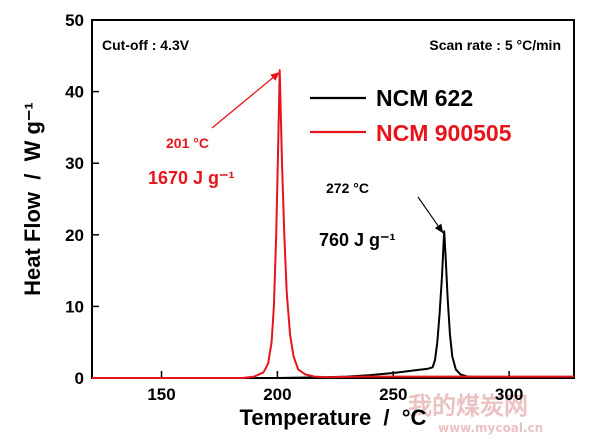 The width and height of the screenshot is (600, 442). I want to click on y-tick-label-4: 40, so click(74, 92).